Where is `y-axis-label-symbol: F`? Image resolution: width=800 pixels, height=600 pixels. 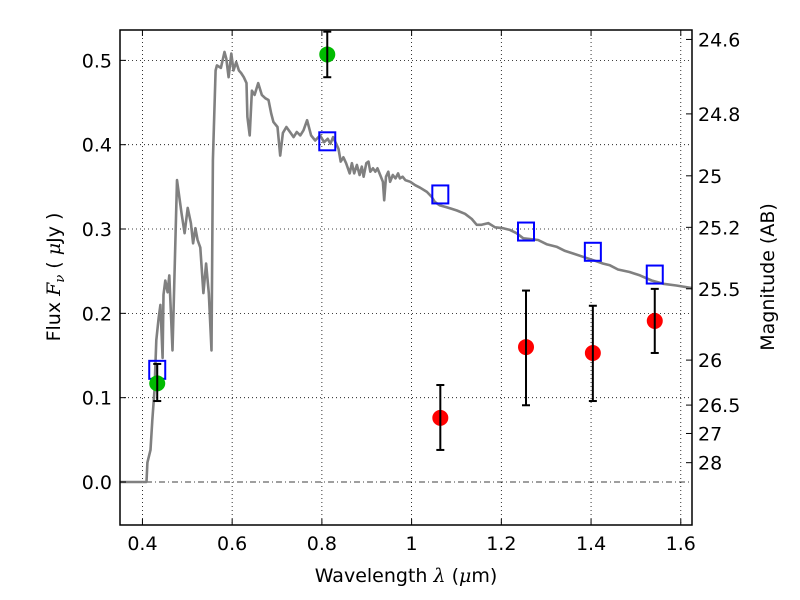 y-axis-label-symbol: F is located at coordinates (54, 289).